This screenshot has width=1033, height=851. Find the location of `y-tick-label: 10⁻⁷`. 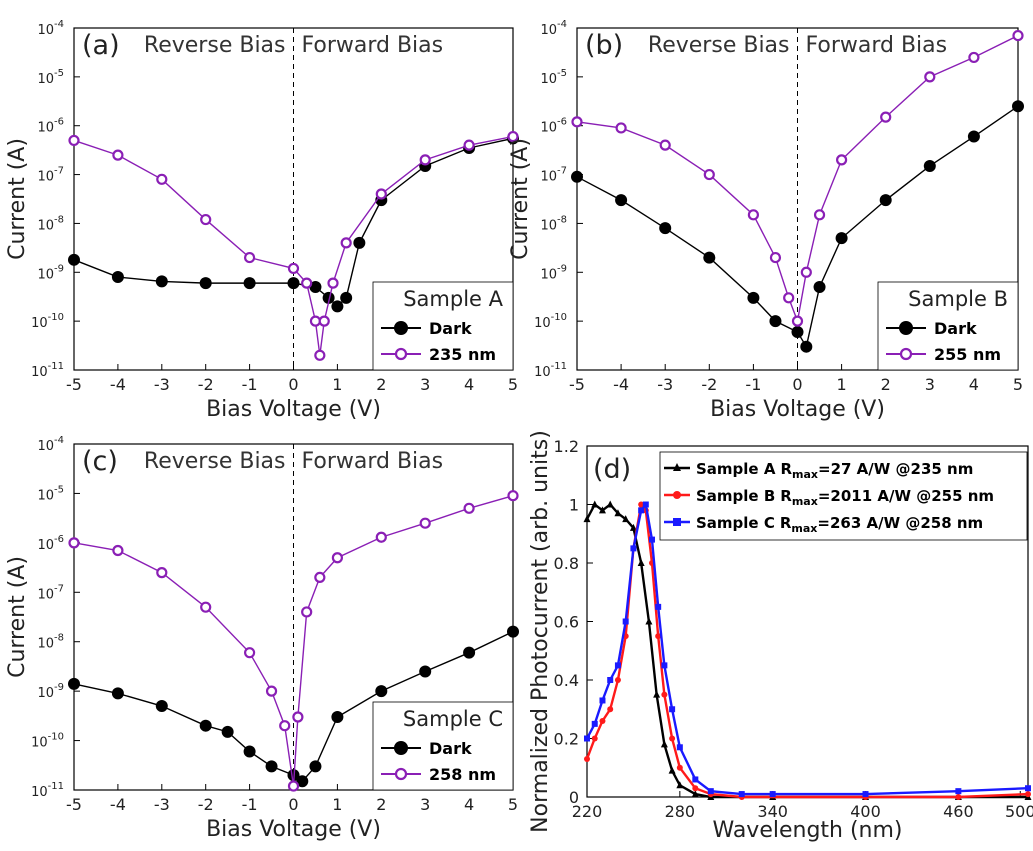

y-tick-label: 10⁻⁷ is located at coordinates (50, 175).